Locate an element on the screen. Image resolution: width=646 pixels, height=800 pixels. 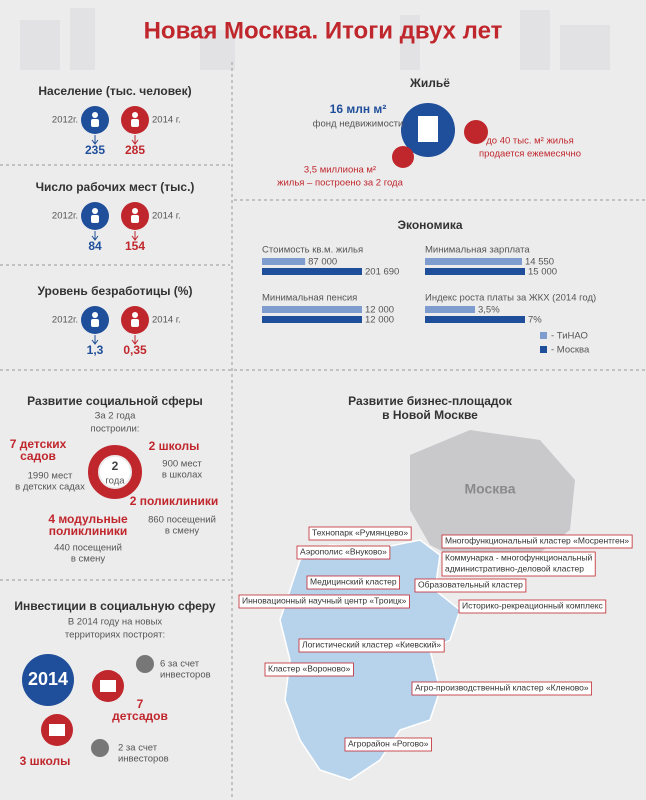
item-title: 4 модульные is located at coordinates (88, 519).